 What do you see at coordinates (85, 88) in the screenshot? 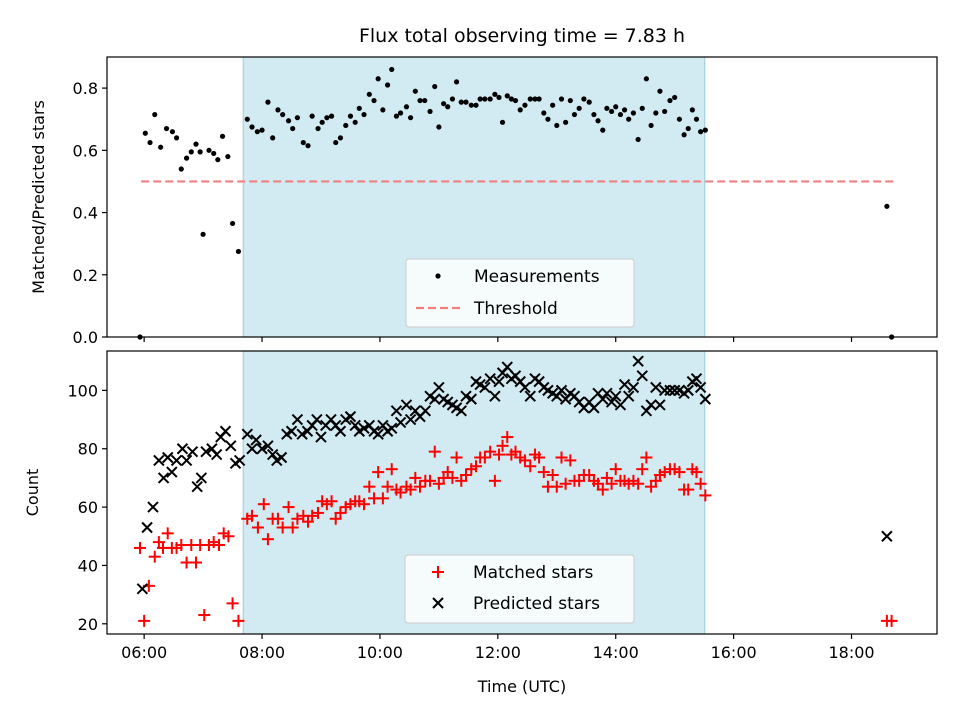
I see `top-y-tick-label: 0.8` at bounding box center [85, 88].